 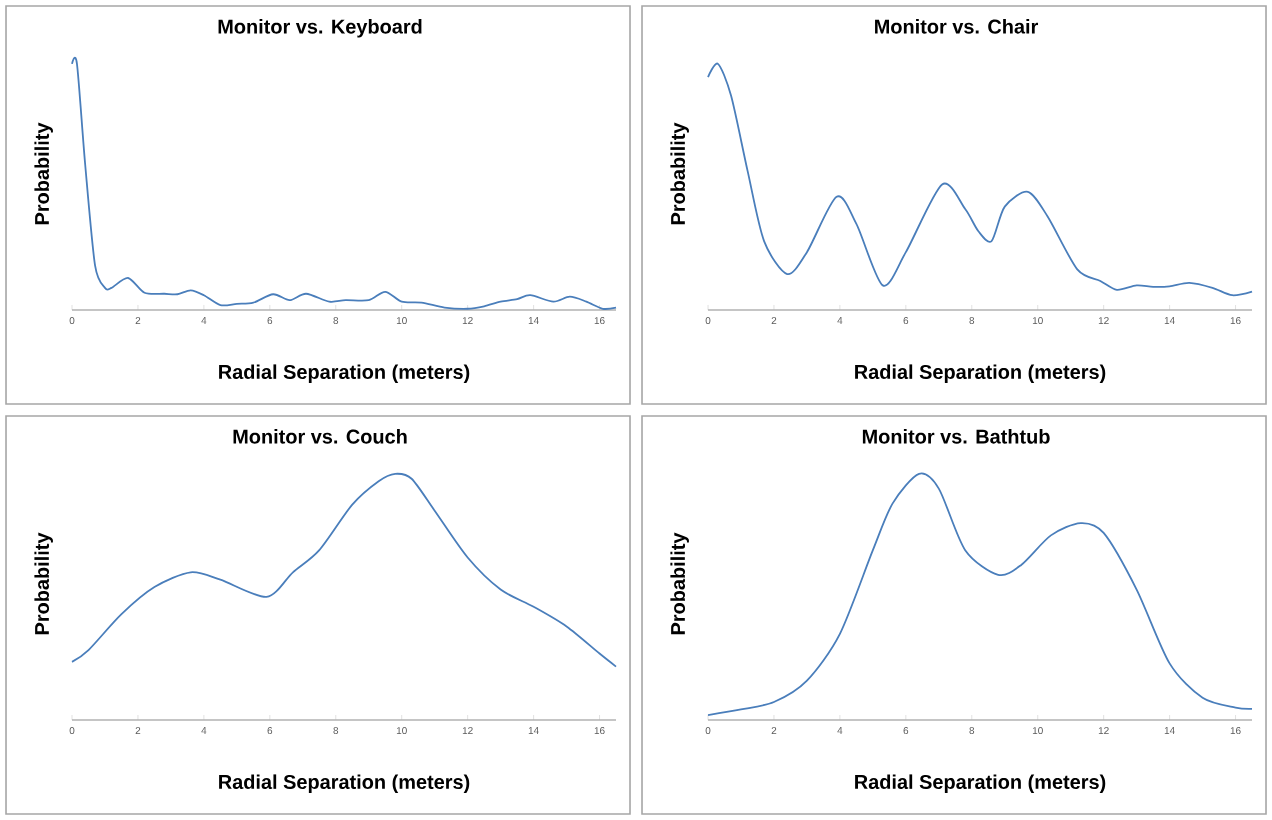 What do you see at coordinates (320, 436) in the screenshot?
I see `chart-title: Monitor vs. Couch` at bounding box center [320, 436].